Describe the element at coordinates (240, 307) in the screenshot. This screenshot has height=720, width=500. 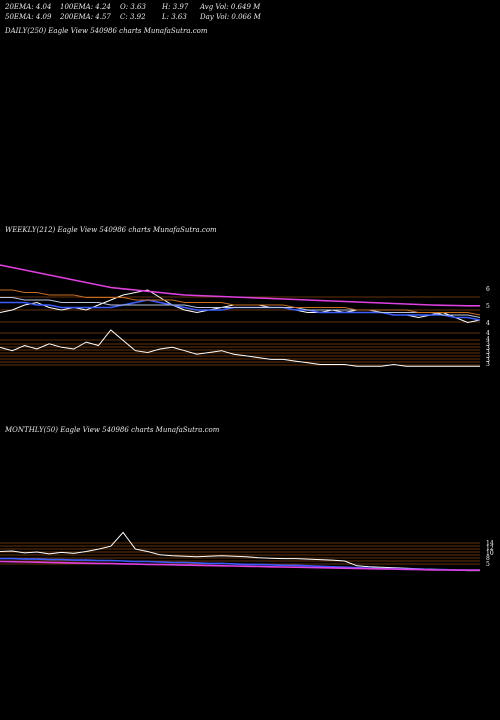
I see `ema50-line` at that location.